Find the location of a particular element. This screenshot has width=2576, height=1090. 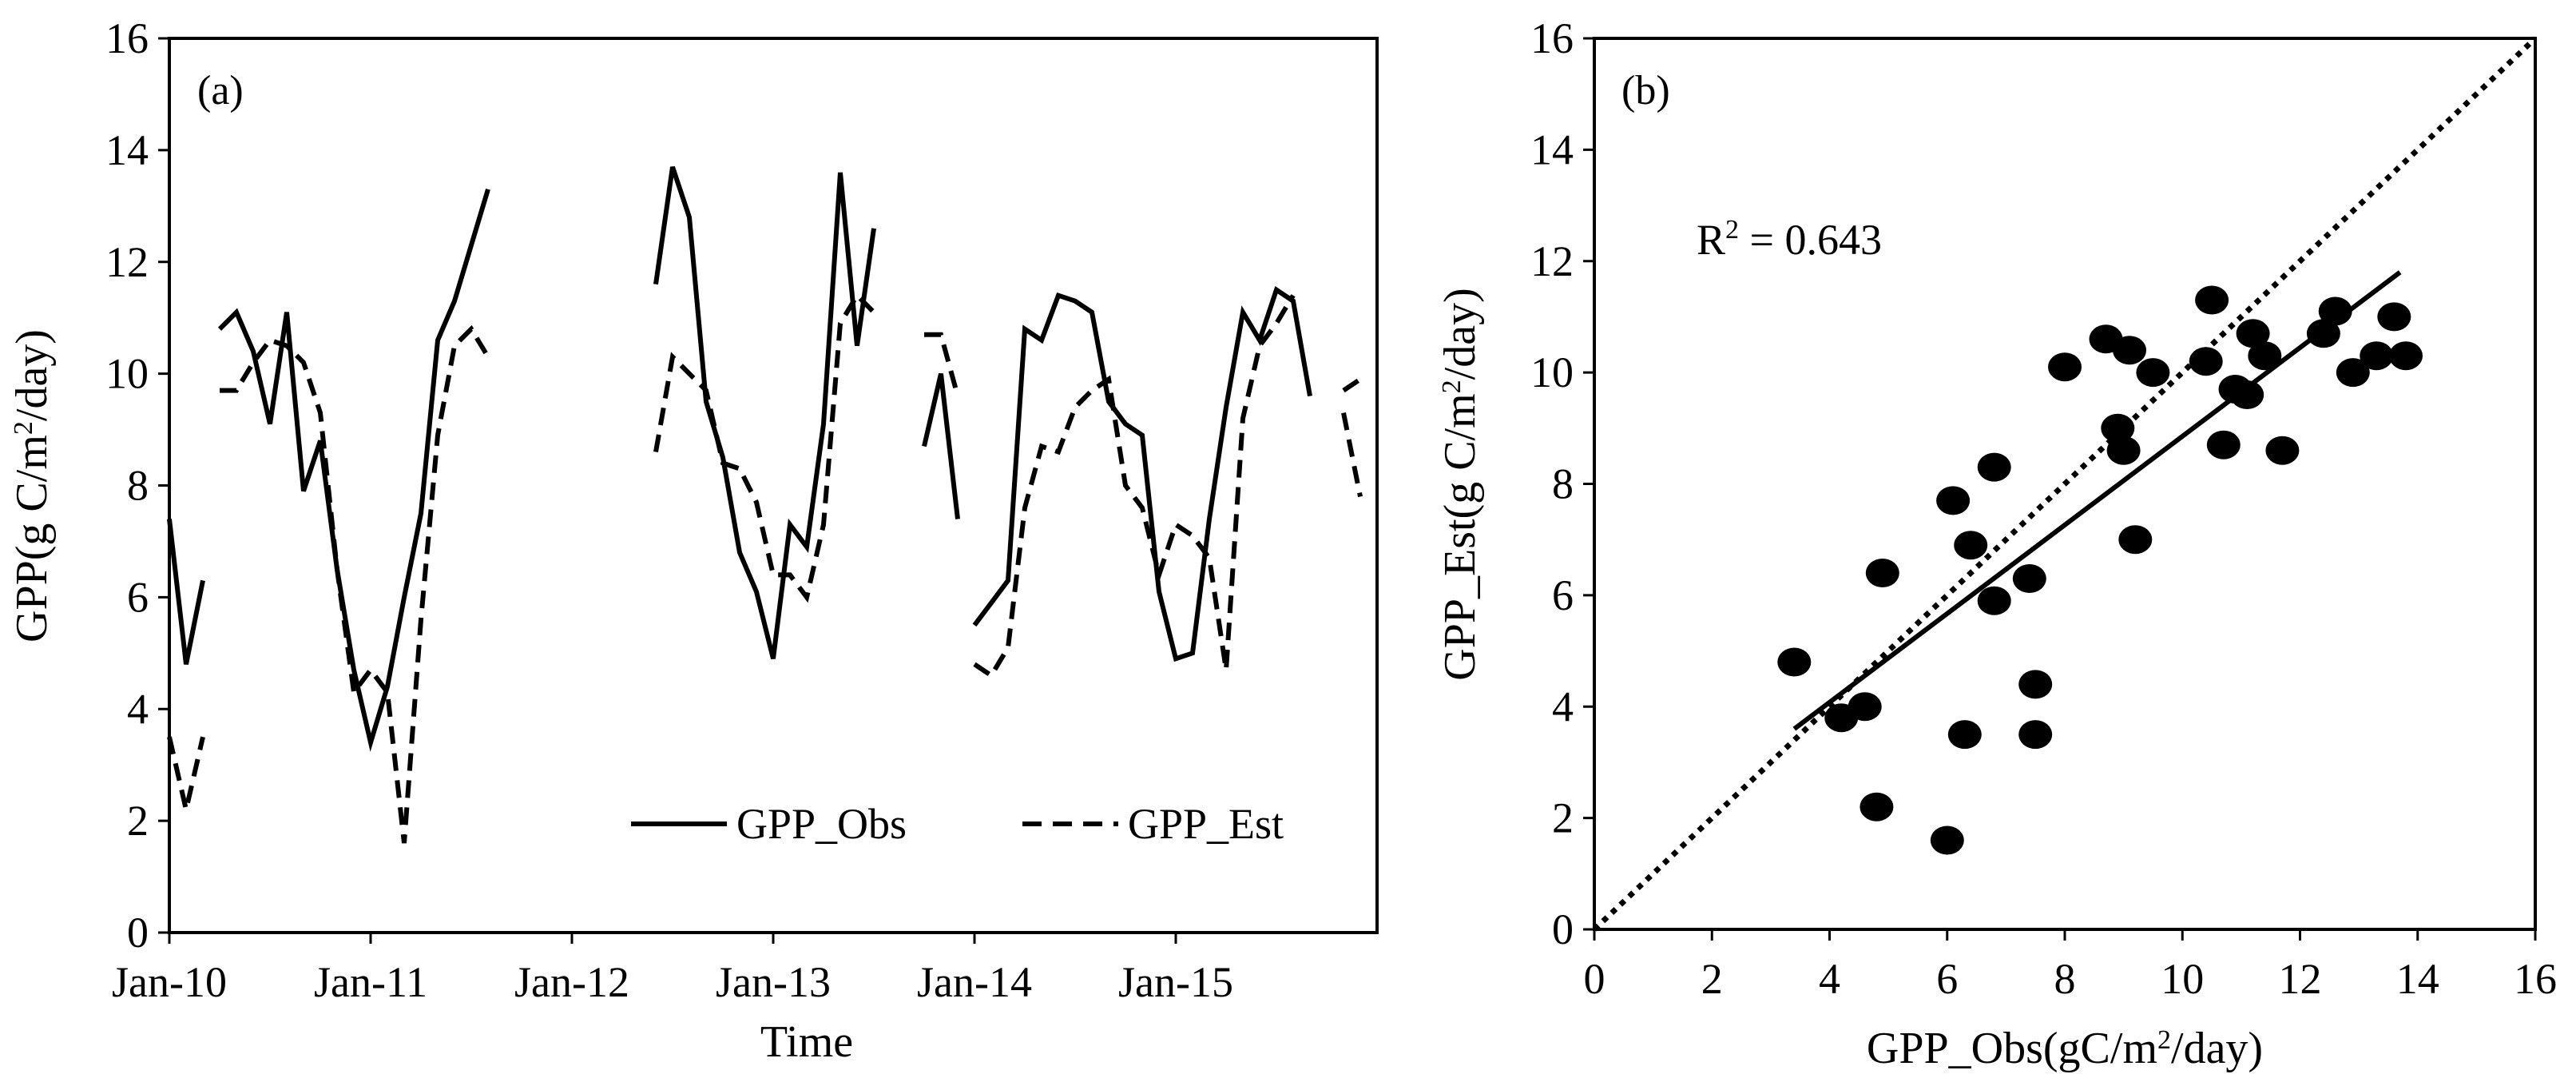

y-axis-title-b: GPP_Est(g C/m2/day) is located at coordinates (1460, 484).